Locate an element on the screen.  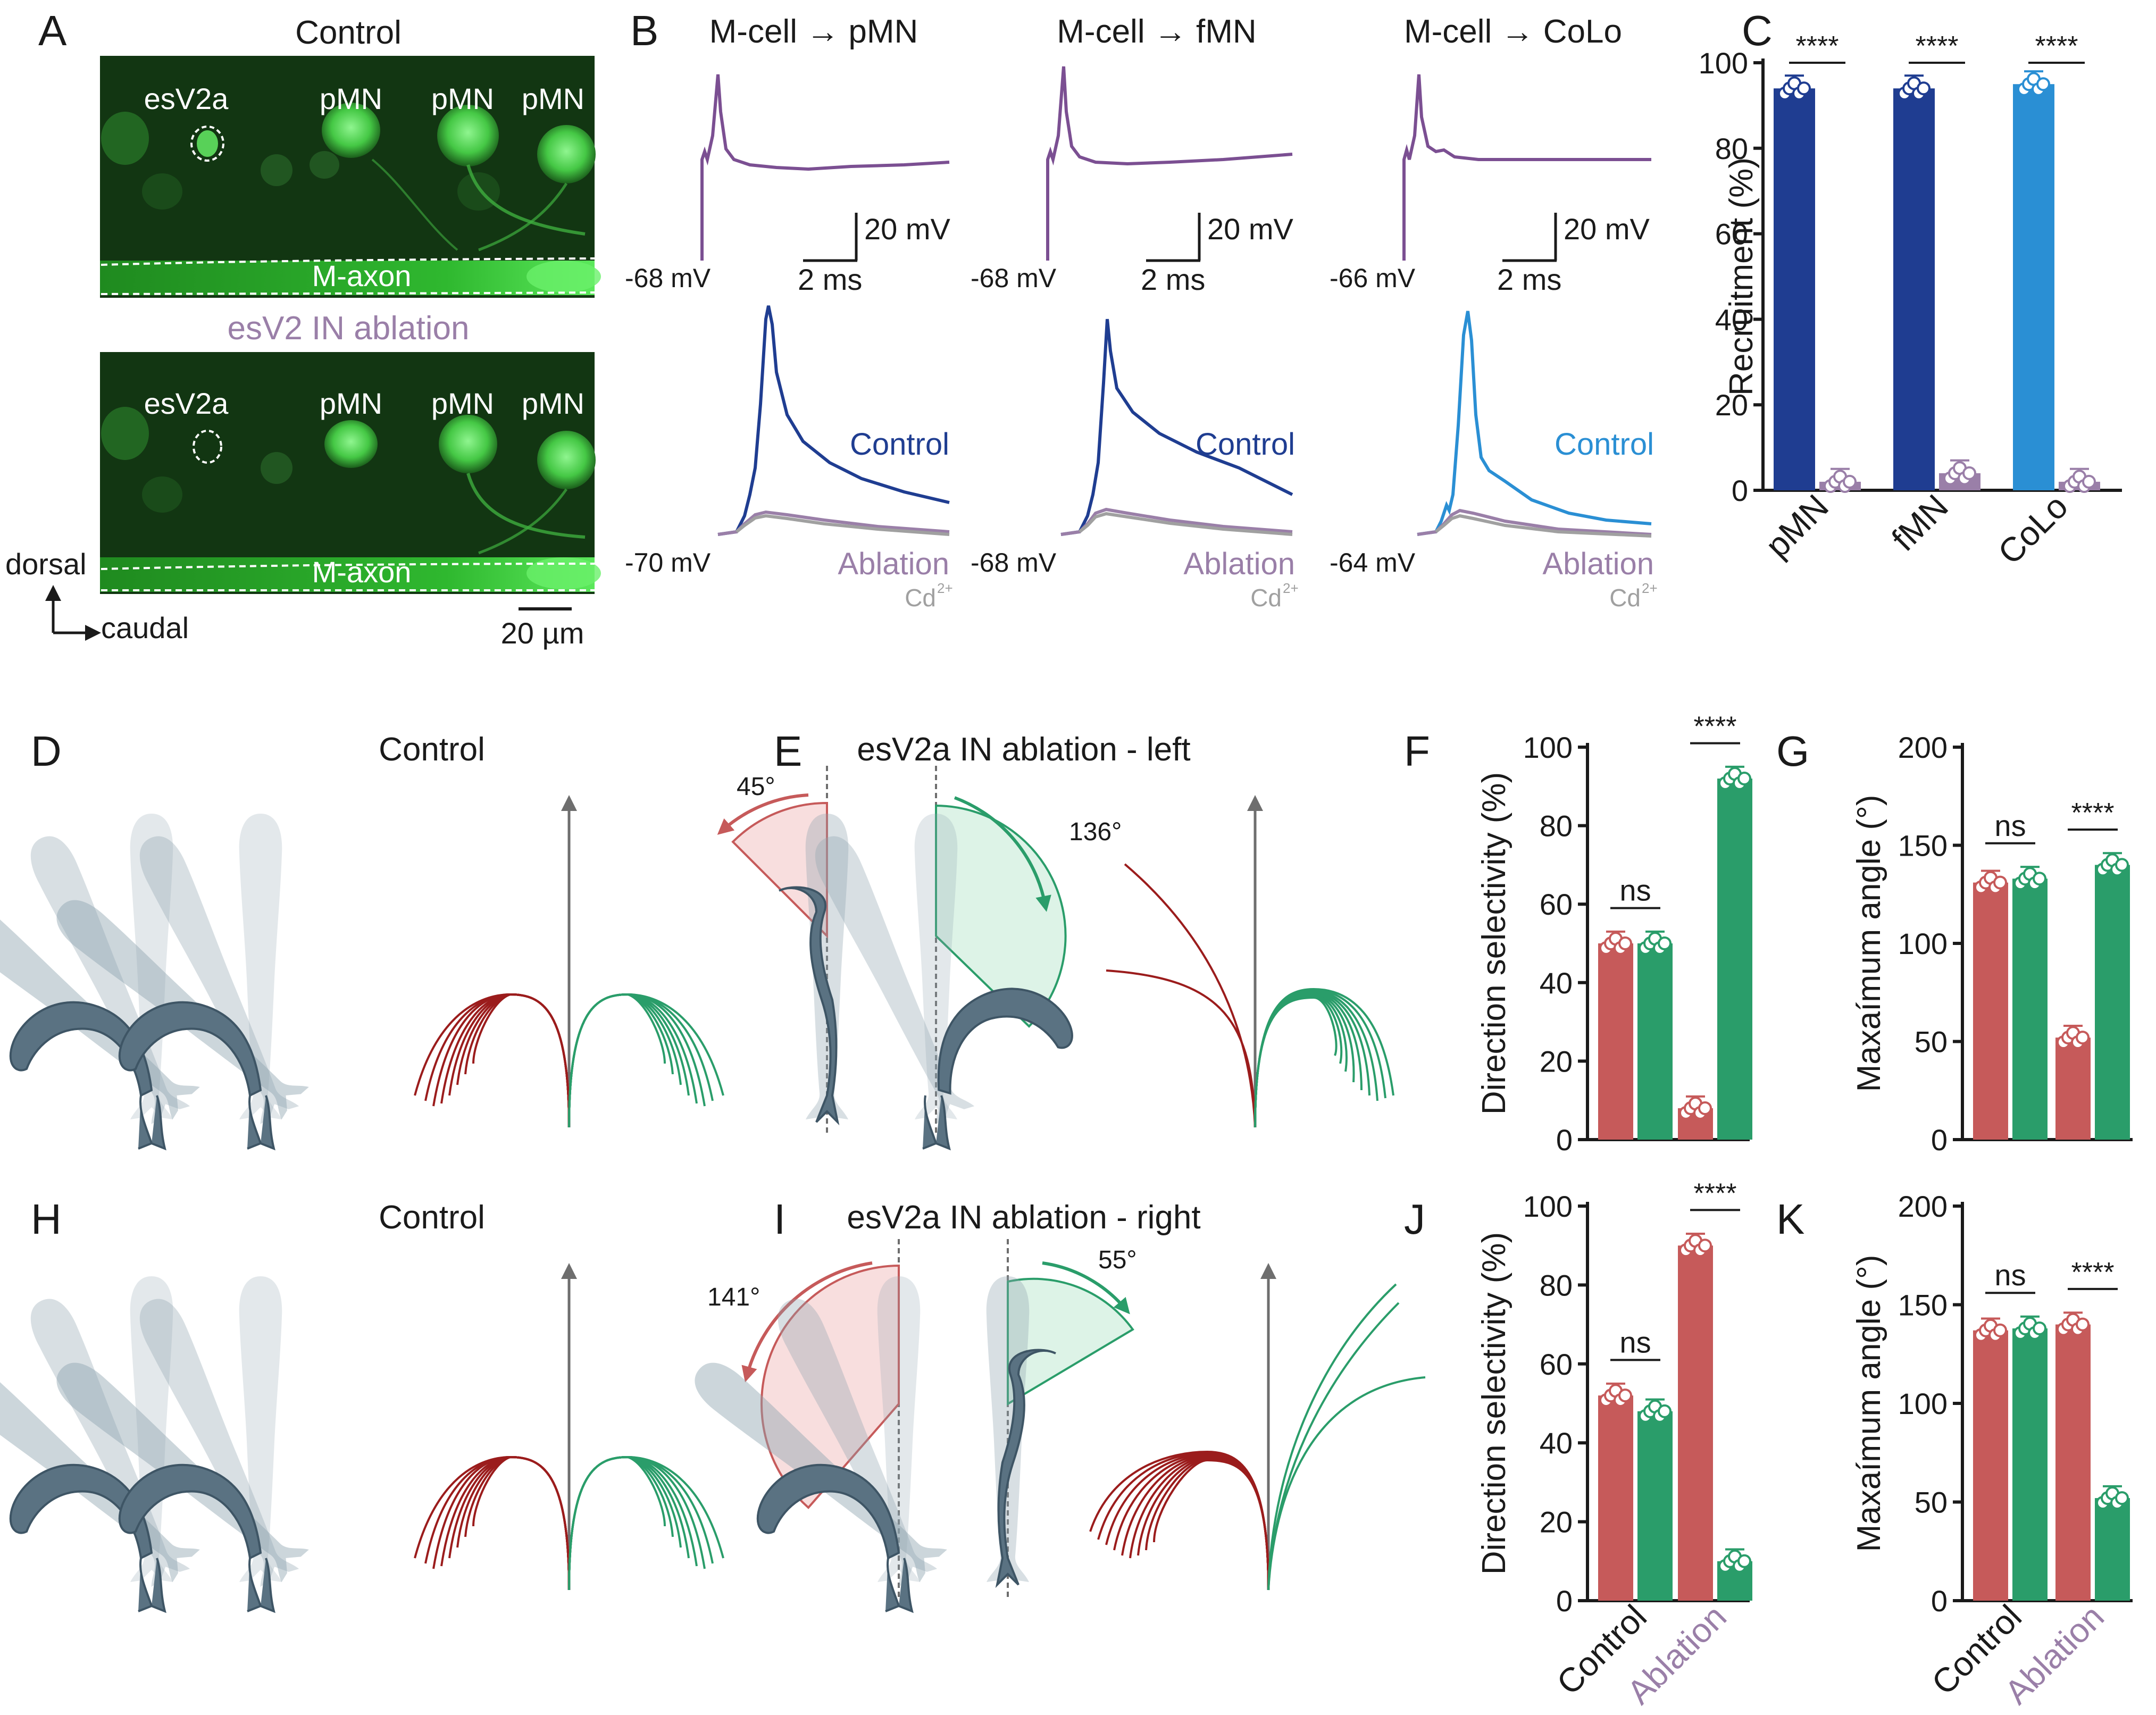
fish-right-h is located at coordinates (179, 1444).